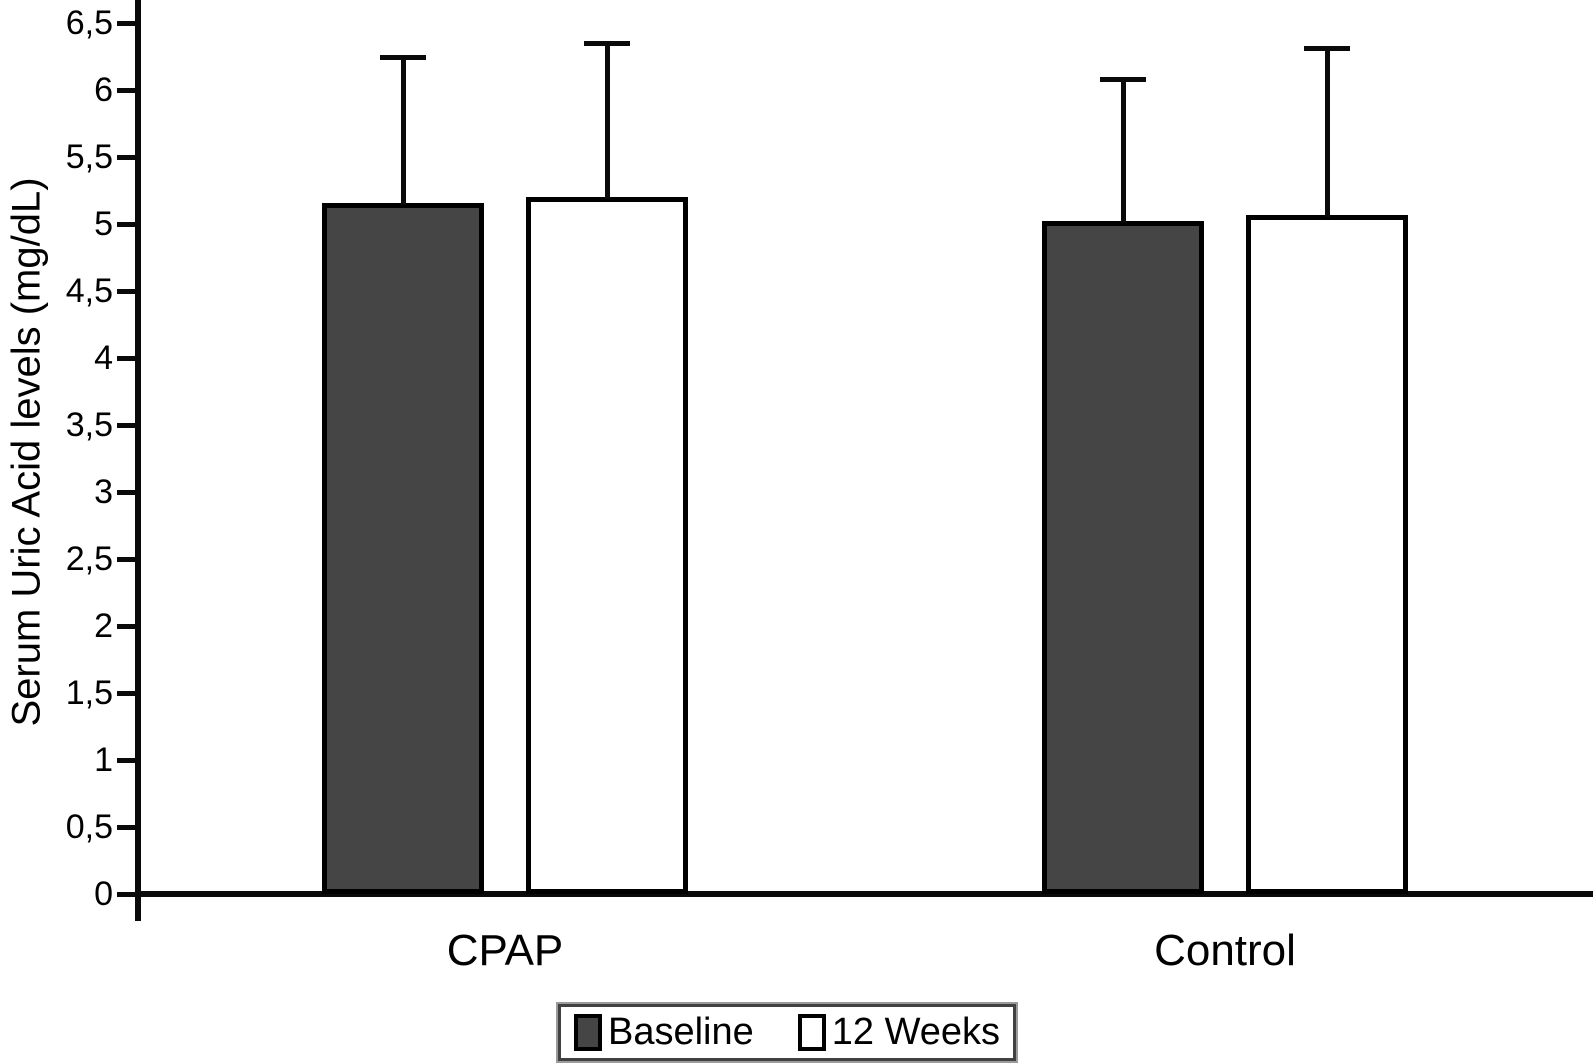 The height and width of the screenshot is (1064, 1593). I want to click on error-bar-cap-cpap-baseline, so click(403, 57).